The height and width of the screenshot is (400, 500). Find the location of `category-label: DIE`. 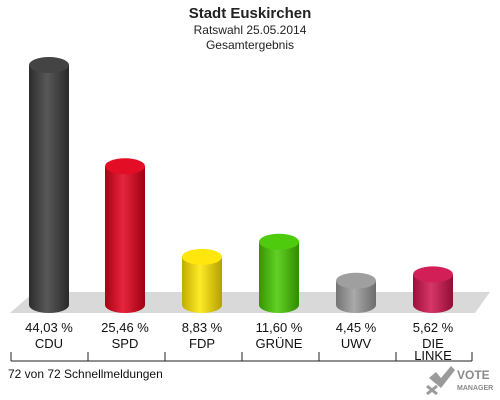

category-label: DIE is located at coordinates (433, 343).